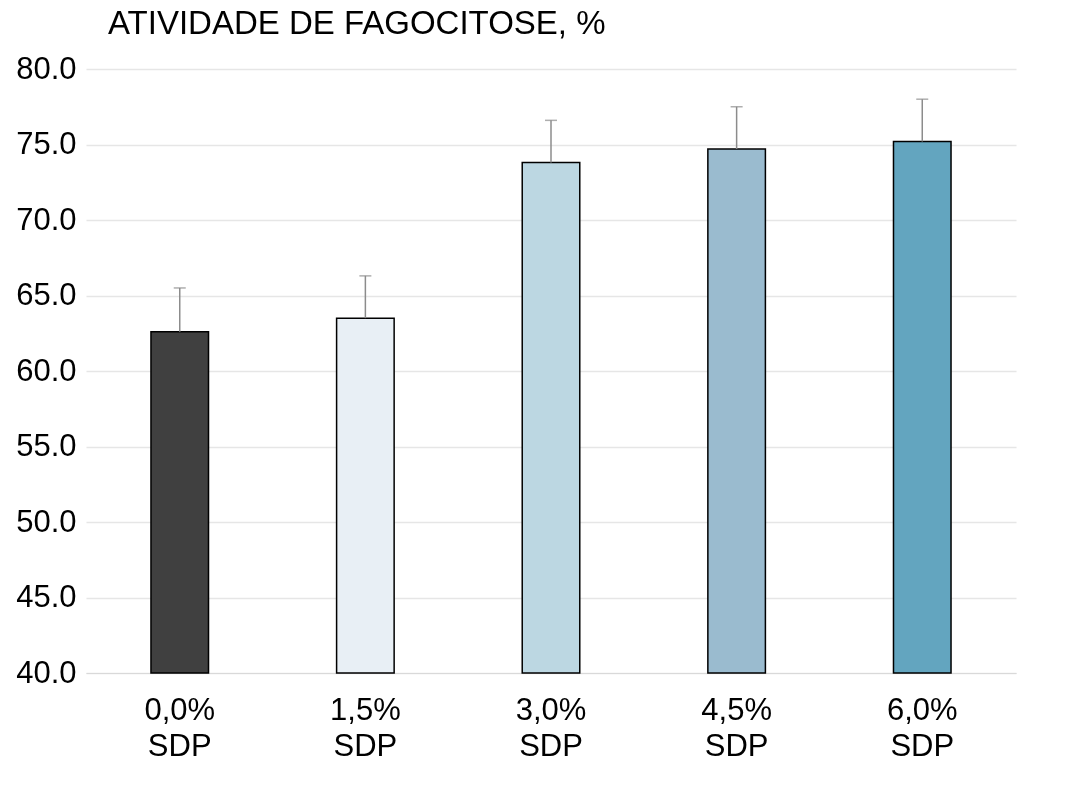  Describe the element at coordinates (46, 68) in the screenshot. I see `y-tick-label: 80.0` at that location.